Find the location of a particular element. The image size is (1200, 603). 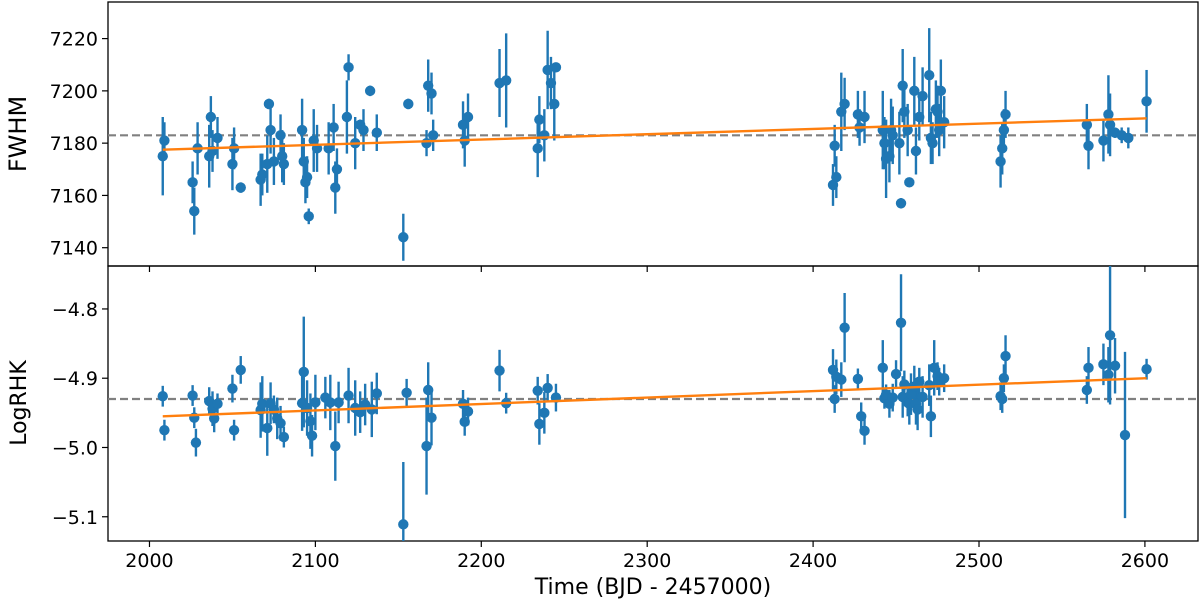

x-tick-label: 2200 is located at coordinates (481, 561).